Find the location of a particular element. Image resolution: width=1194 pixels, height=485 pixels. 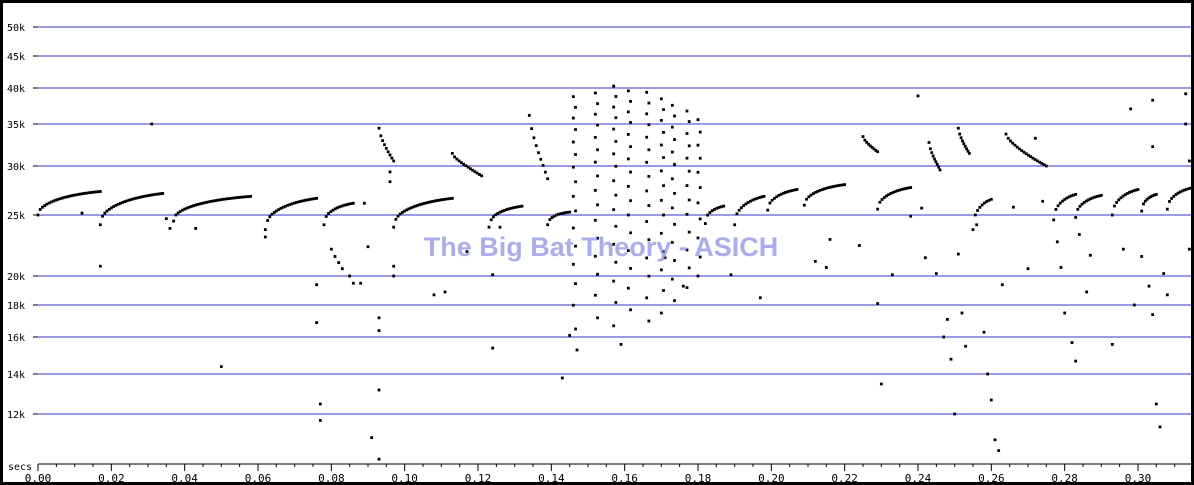

x-tick-label: 0.10 is located at coordinates (404, 478).